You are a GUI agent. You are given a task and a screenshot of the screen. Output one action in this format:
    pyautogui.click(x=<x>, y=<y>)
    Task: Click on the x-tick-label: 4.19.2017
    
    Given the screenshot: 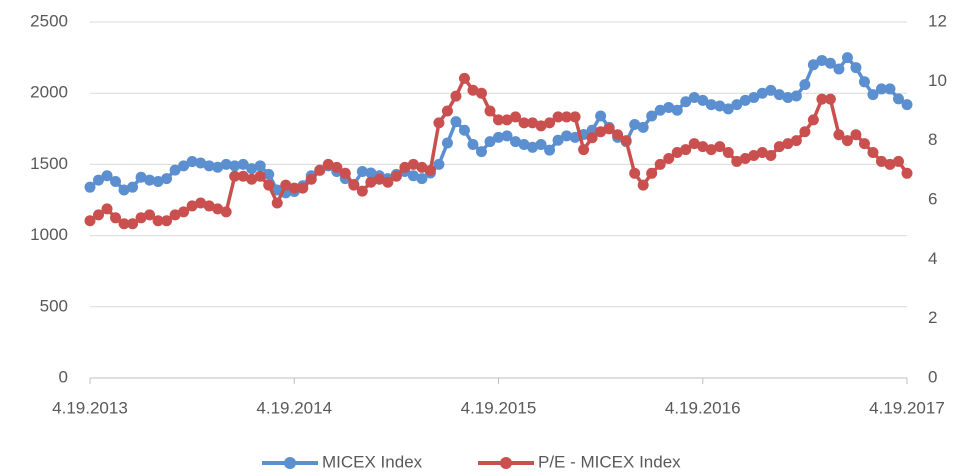 What is the action you would take?
    pyautogui.click(x=907, y=407)
    